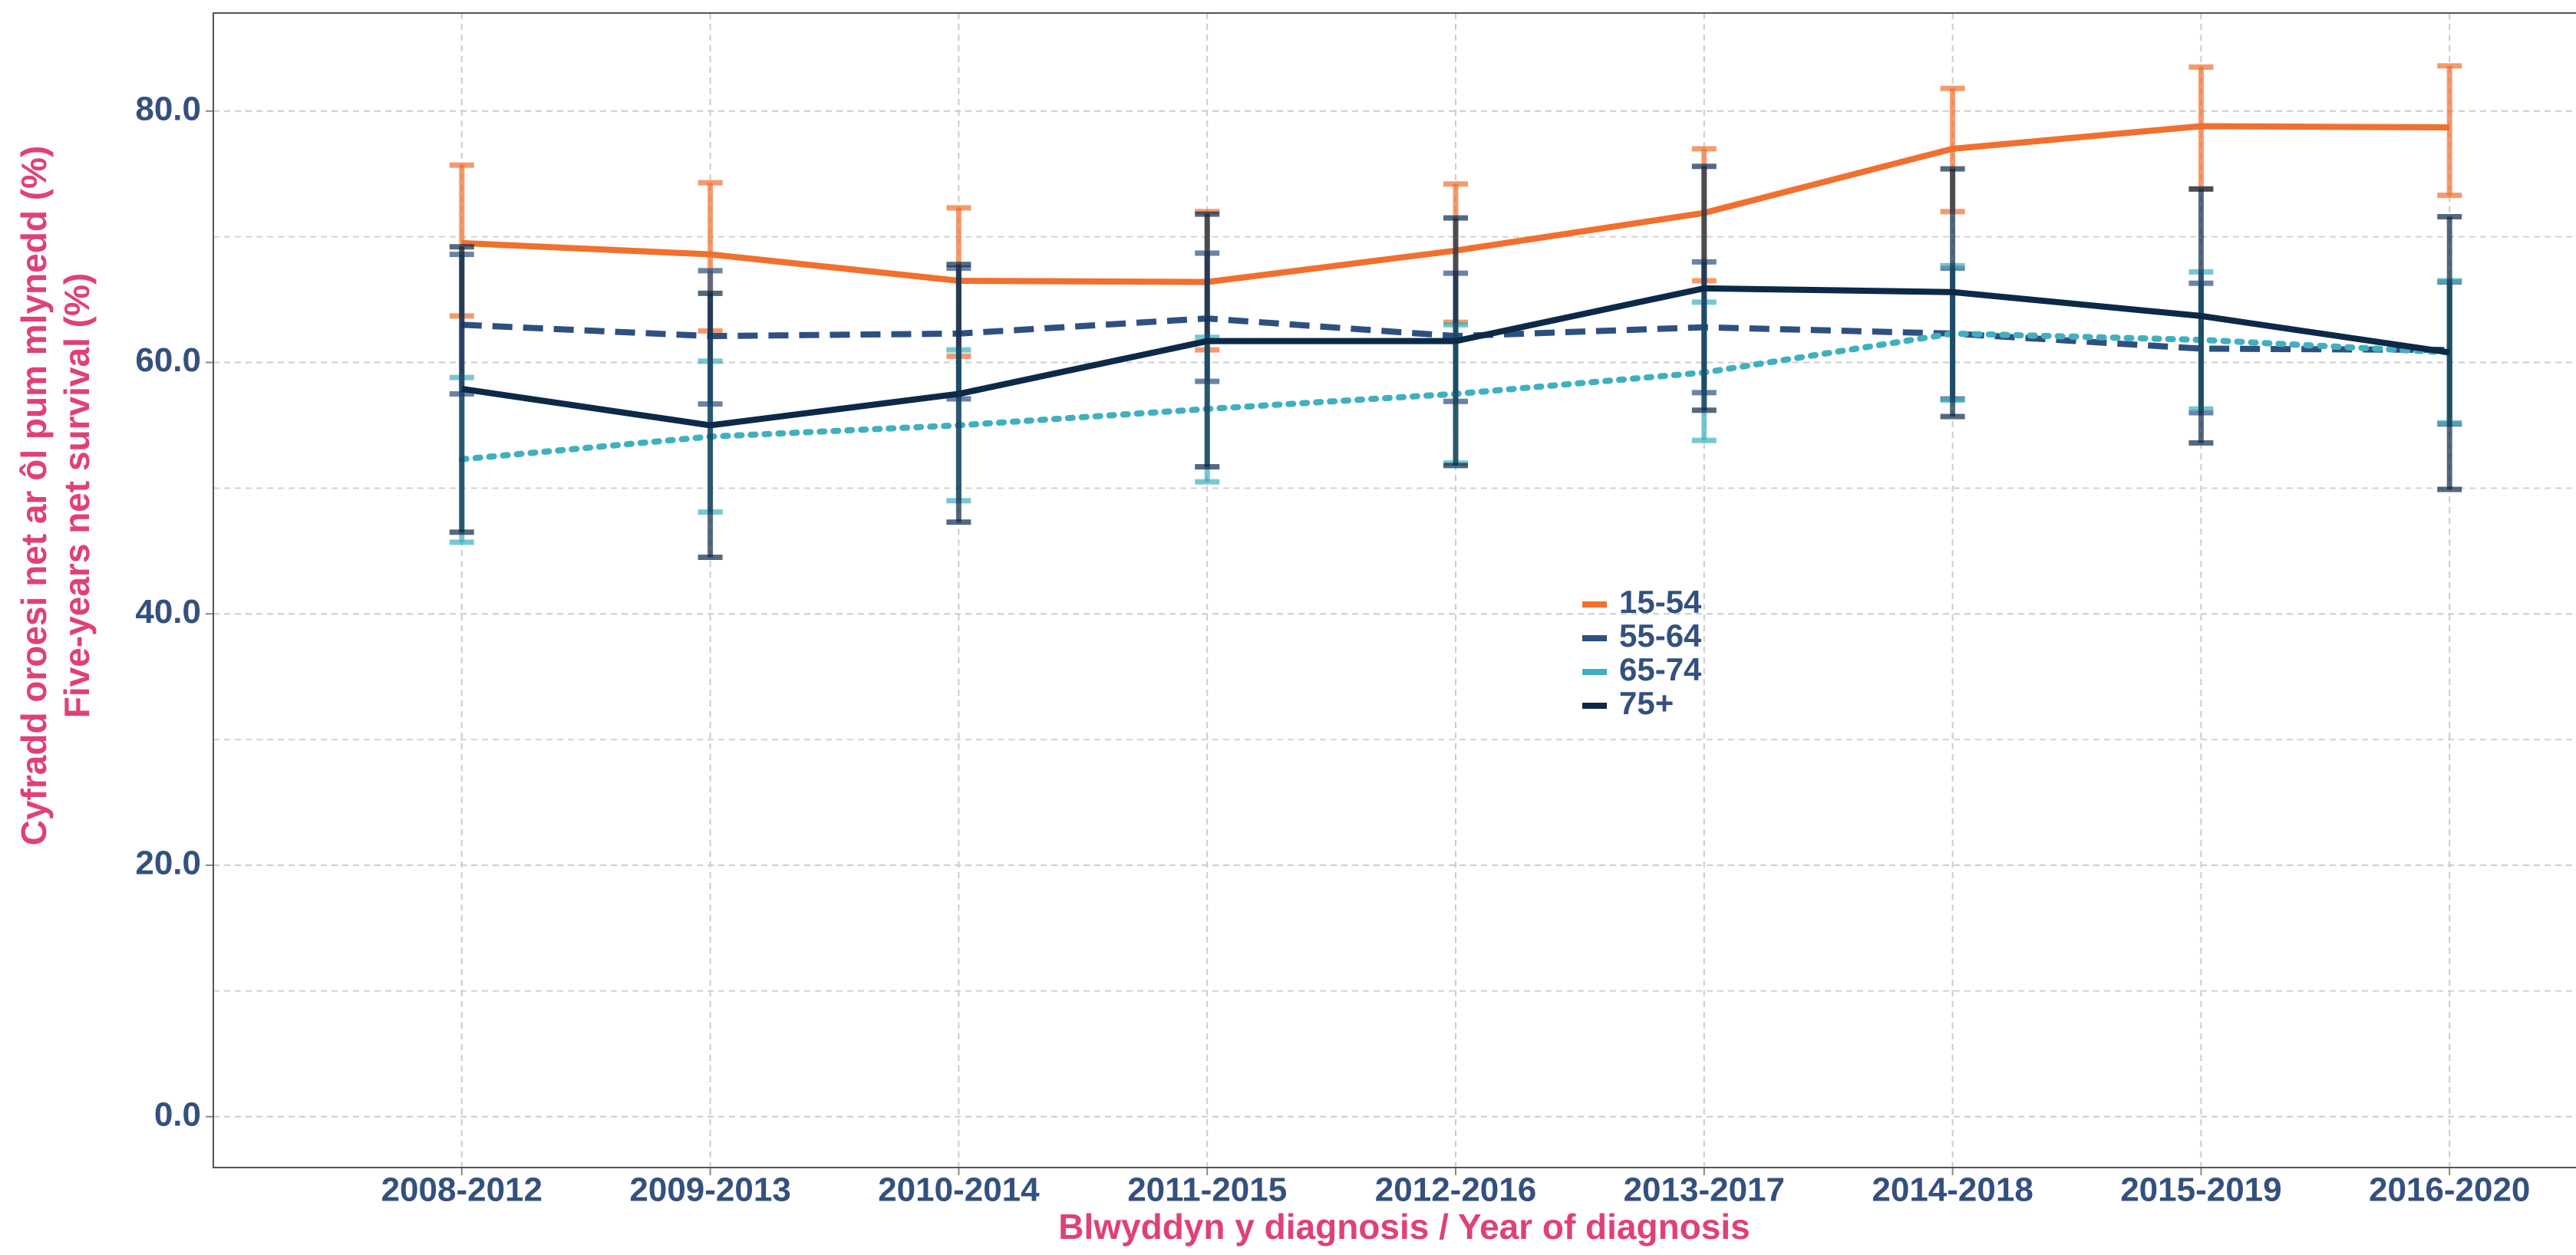 Image resolution: width=2576 pixels, height=1255 pixels. I want to click on x-tick-label: 2014-2018, so click(1952, 1190).